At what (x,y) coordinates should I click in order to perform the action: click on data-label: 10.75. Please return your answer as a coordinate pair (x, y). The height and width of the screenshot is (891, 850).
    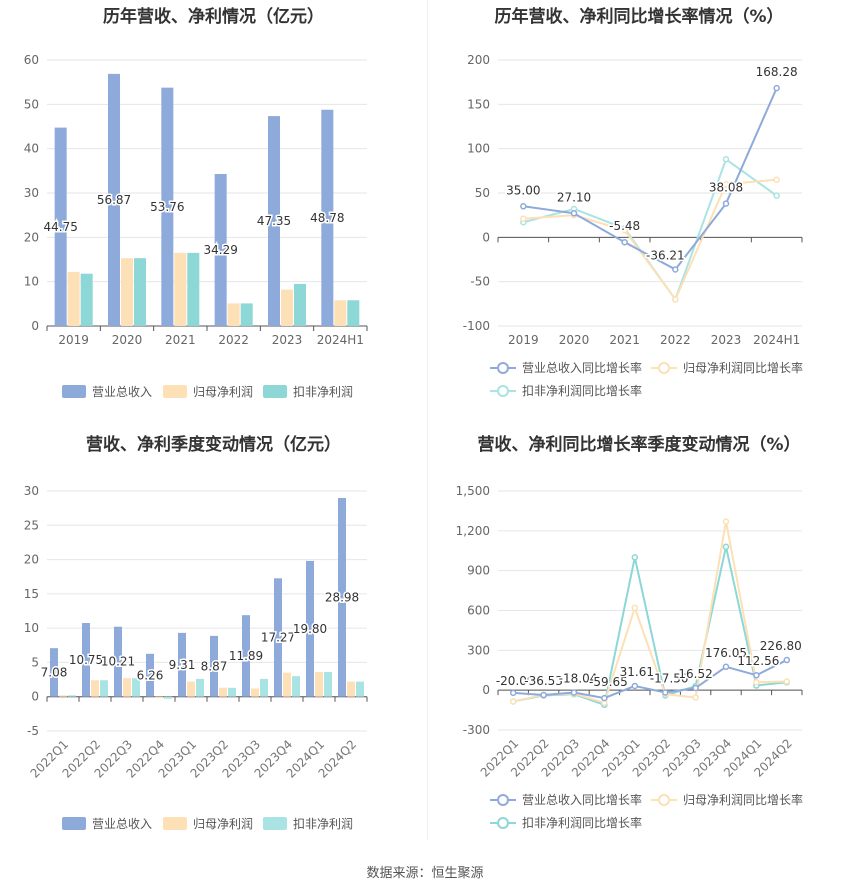
    Looking at the image, I should click on (86, 660).